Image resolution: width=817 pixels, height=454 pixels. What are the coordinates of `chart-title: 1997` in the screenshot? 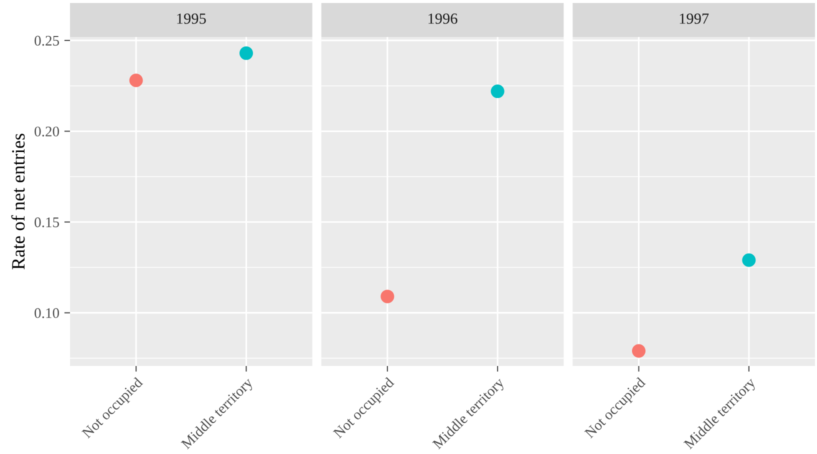 It's located at (694, 19).